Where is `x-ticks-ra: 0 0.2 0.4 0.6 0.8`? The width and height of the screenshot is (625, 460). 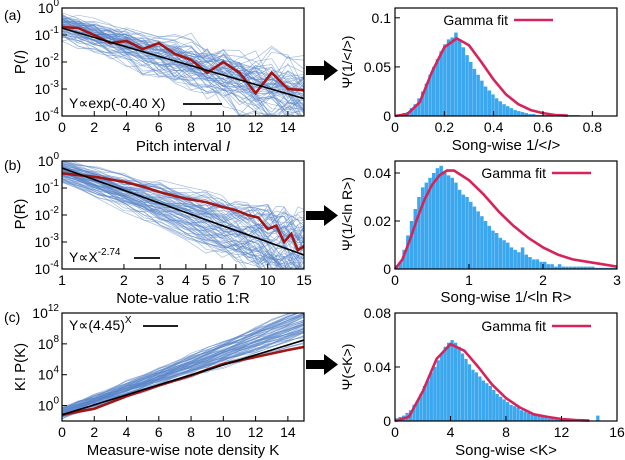
x-ticks-ra: 0 0.2 0.4 0.6 0.8 is located at coordinates (496, 123).